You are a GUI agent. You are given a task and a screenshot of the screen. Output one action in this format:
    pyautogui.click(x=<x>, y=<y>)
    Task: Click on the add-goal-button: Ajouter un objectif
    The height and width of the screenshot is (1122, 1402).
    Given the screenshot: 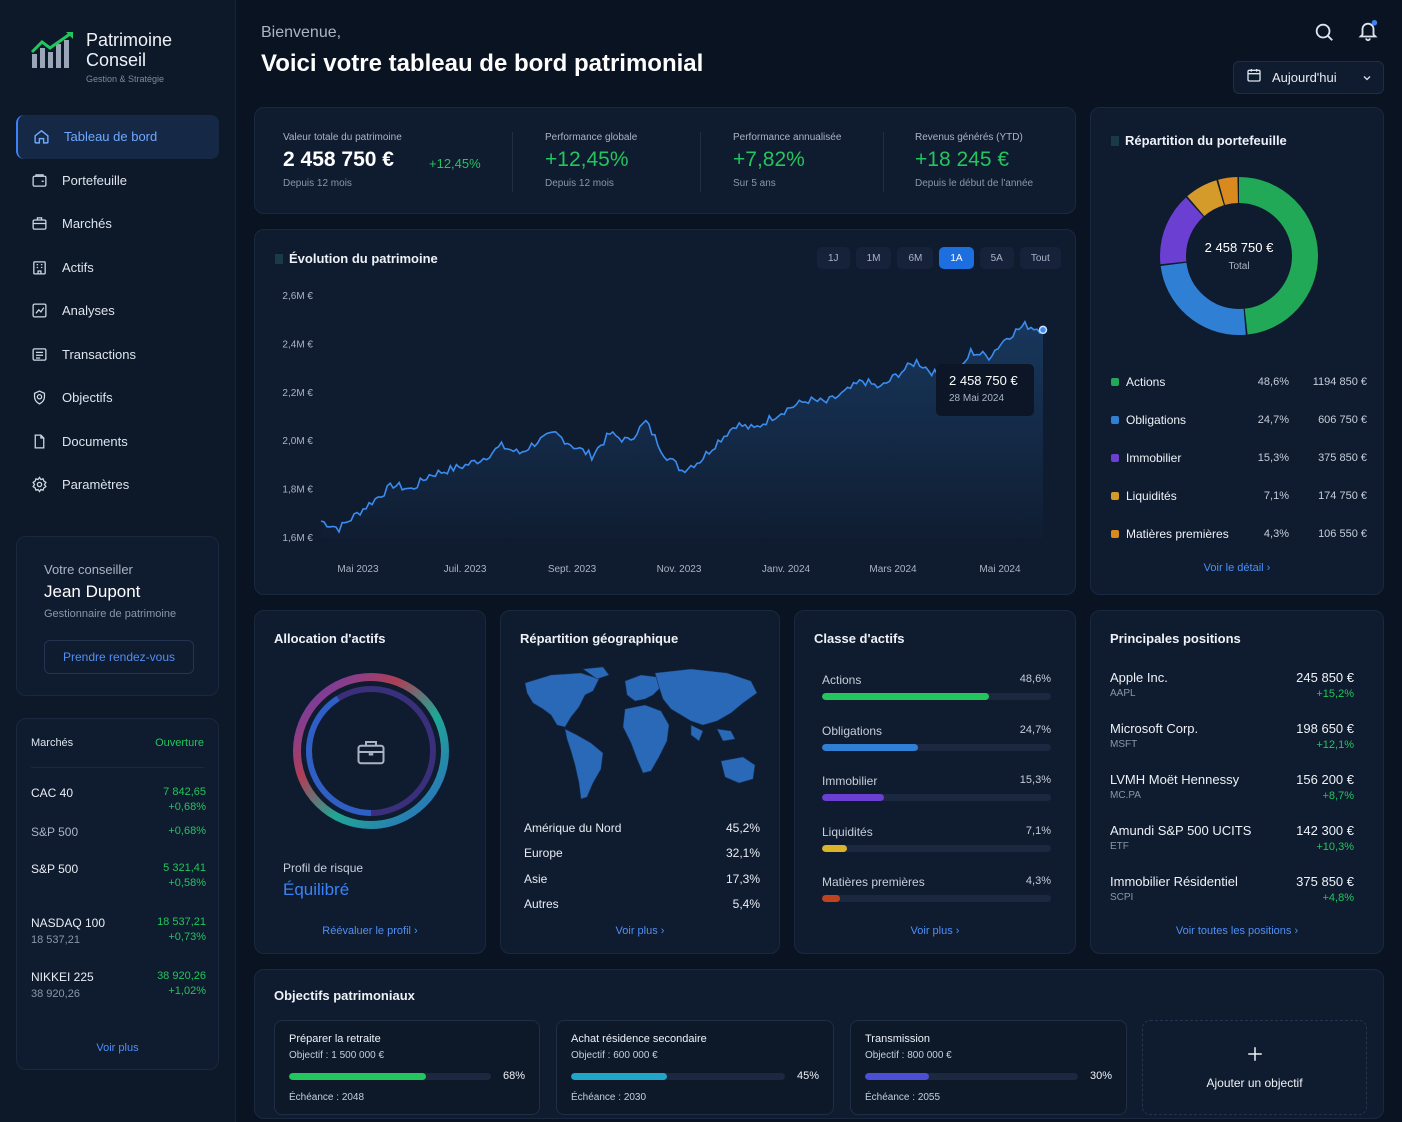 What is the action you would take?
    pyautogui.click(x=1254, y=1067)
    